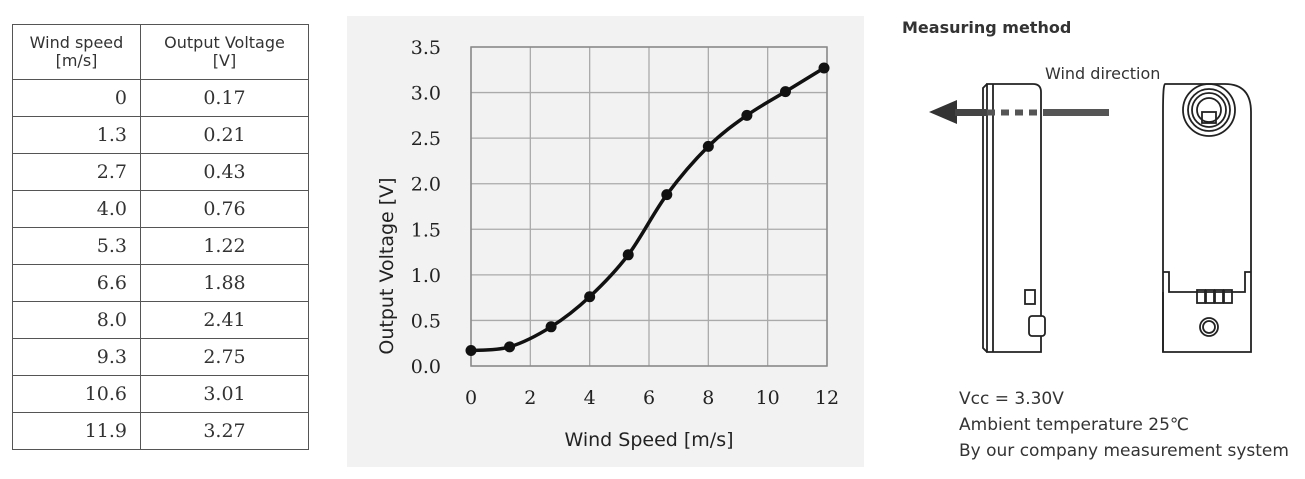 The height and width of the screenshot is (479, 1305). Describe the element at coordinates (987, 27) in the screenshot. I see `measuring-method-title: Measuring method` at that location.